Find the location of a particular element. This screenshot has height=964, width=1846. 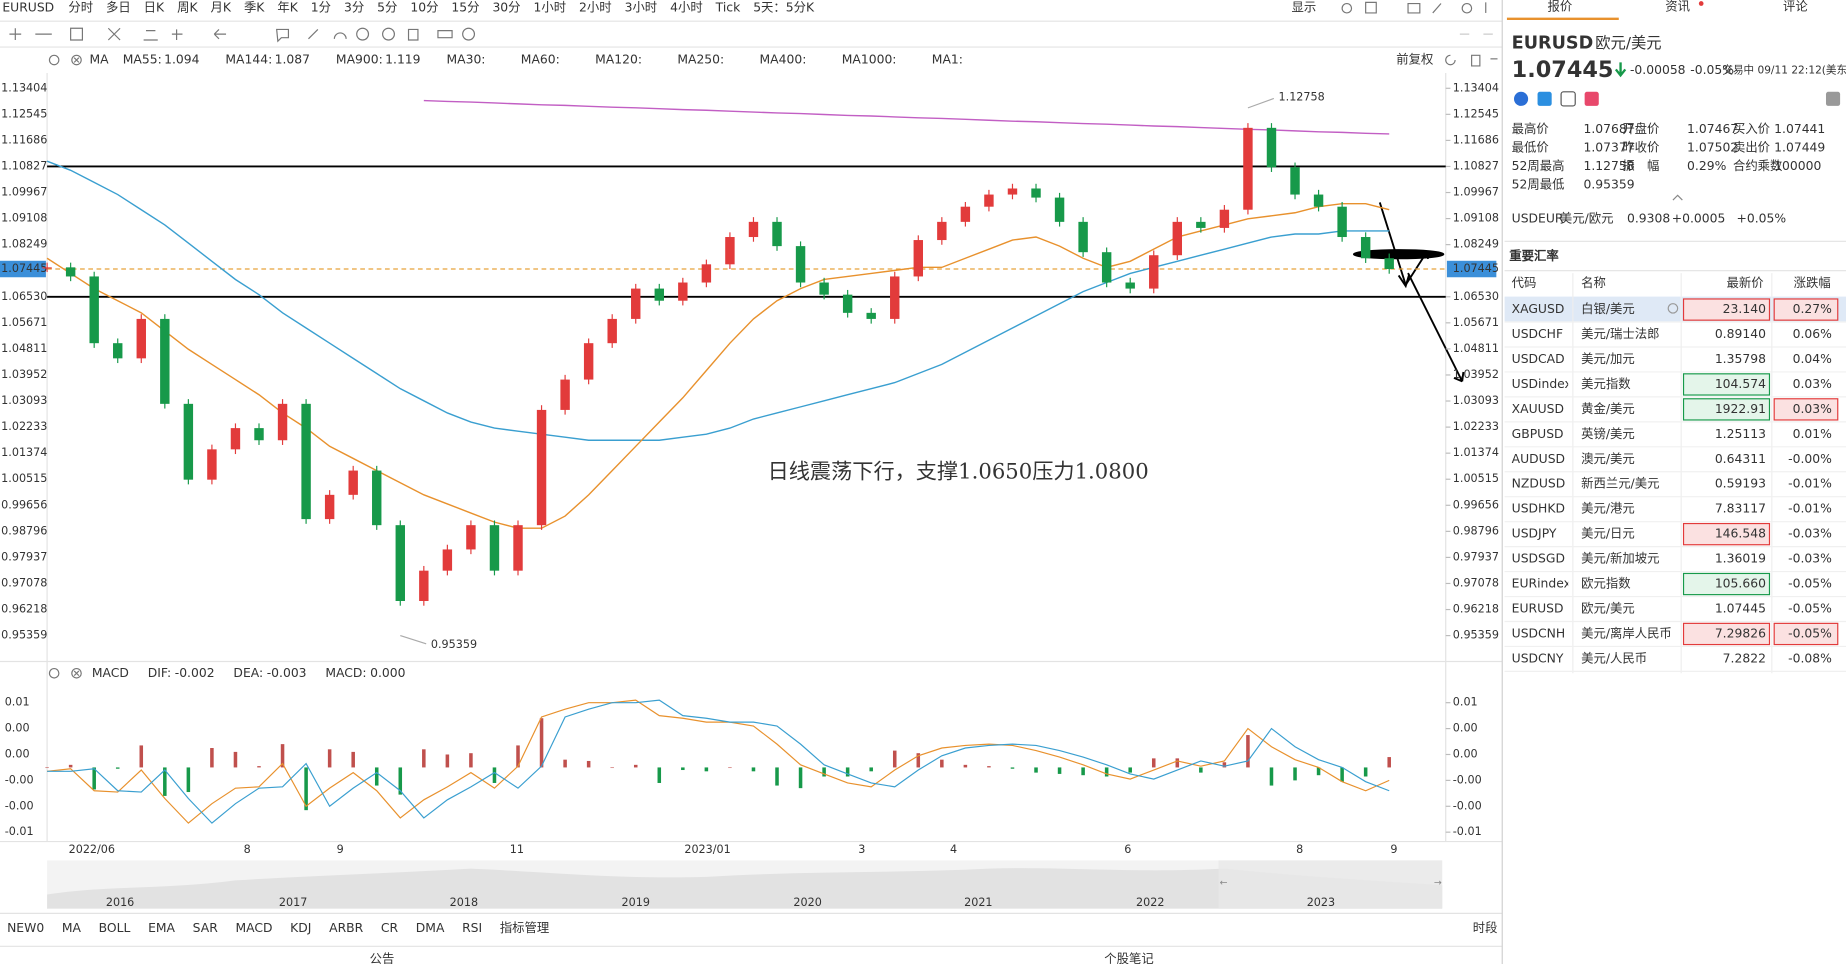

rate-code: USDCHF is located at coordinates (1537, 334).